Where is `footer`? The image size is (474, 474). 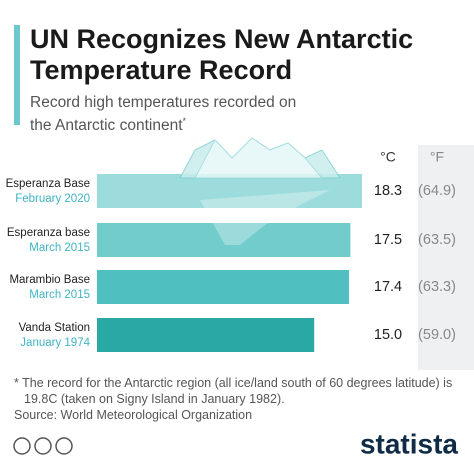
footer is located at coordinates (237, 452).